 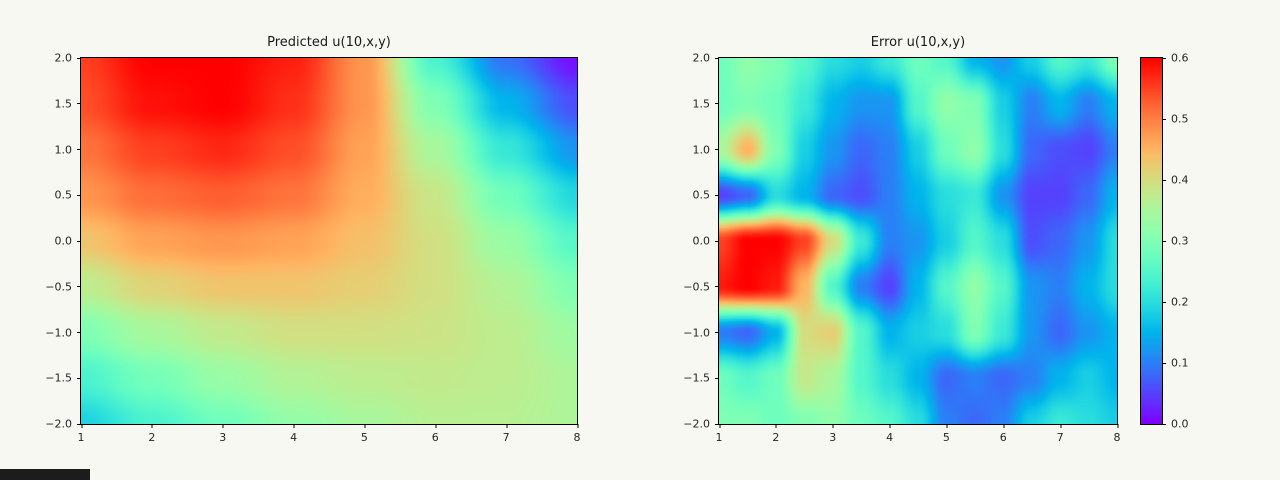 What do you see at coordinates (918, 436) in the screenshot?
I see `error-x-axis: 1 2 3 4 5 6 7 8` at bounding box center [918, 436].